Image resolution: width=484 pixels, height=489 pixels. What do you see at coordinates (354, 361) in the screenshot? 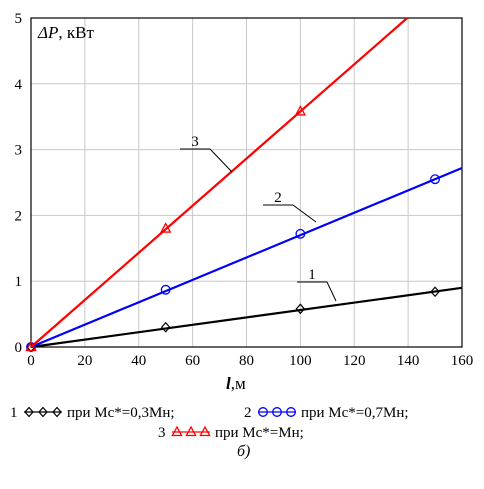
I see `x-tick-label: 120` at bounding box center [354, 361].